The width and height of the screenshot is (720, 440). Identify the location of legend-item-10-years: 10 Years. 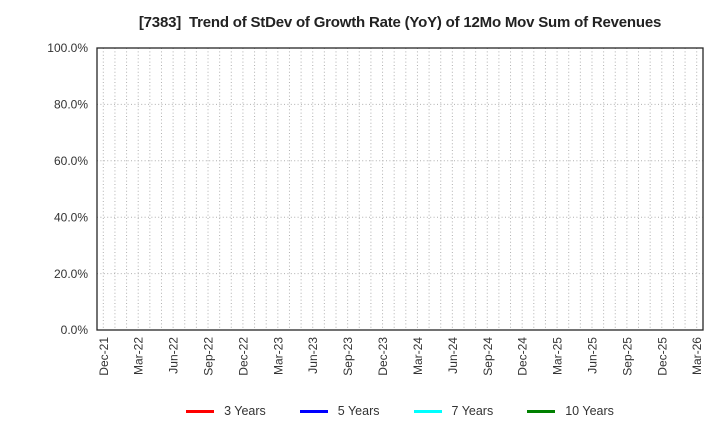
(570, 411).